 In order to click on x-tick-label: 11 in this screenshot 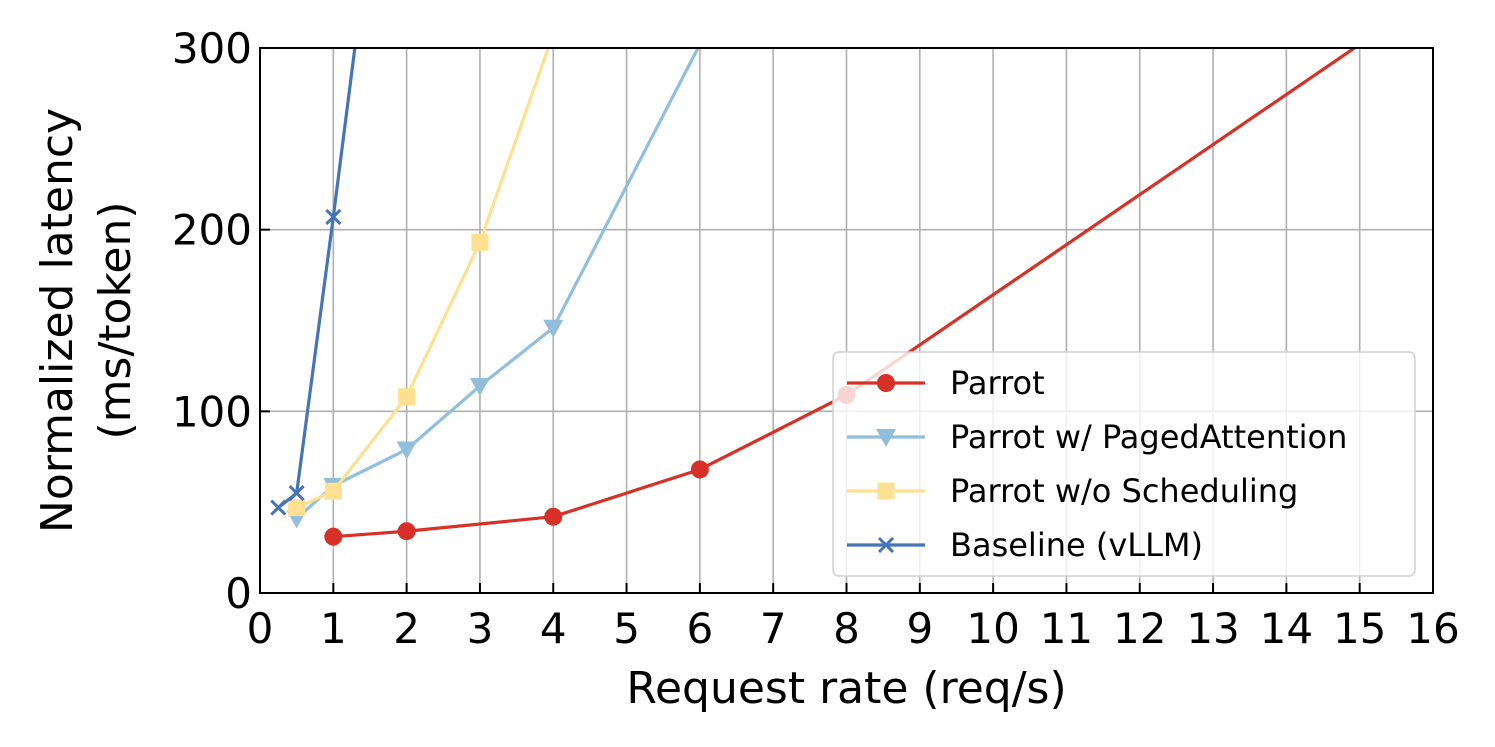, I will do `click(1066, 628)`.